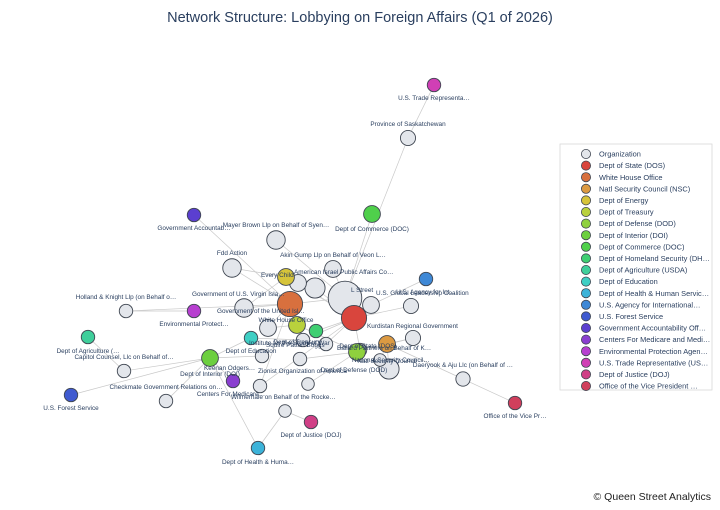  I want to click on node-akin, so click(333, 269).